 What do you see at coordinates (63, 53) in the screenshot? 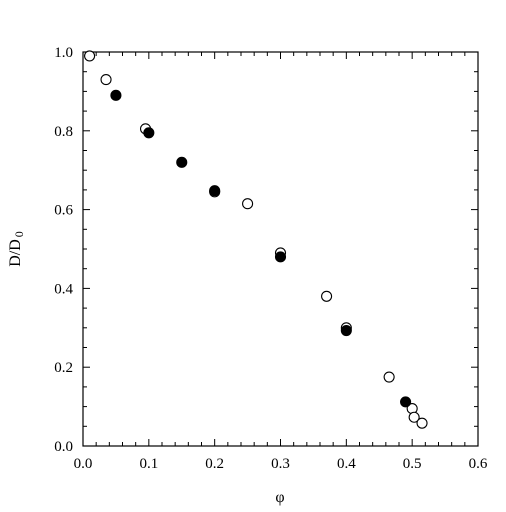
I see `y-tick-label: 1.0` at bounding box center [63, 53].